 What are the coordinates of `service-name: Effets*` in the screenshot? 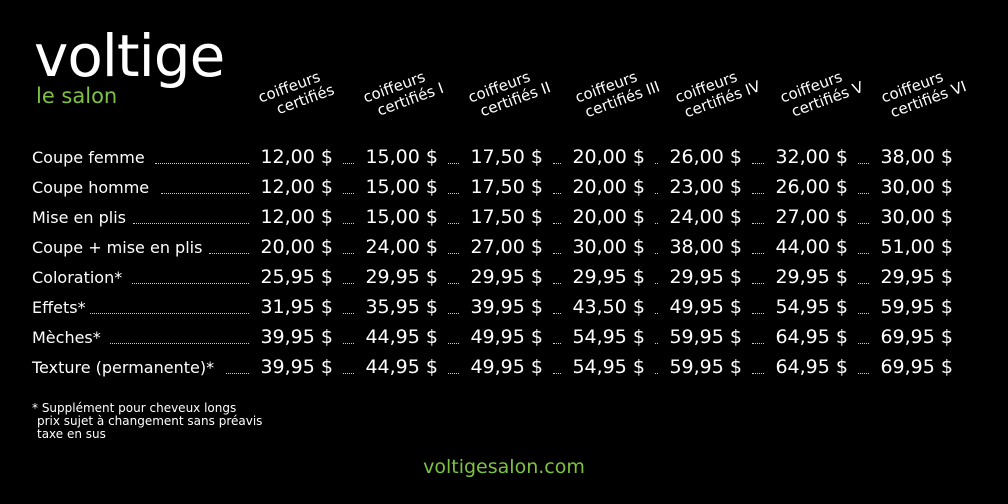 It's located at (59, 307).